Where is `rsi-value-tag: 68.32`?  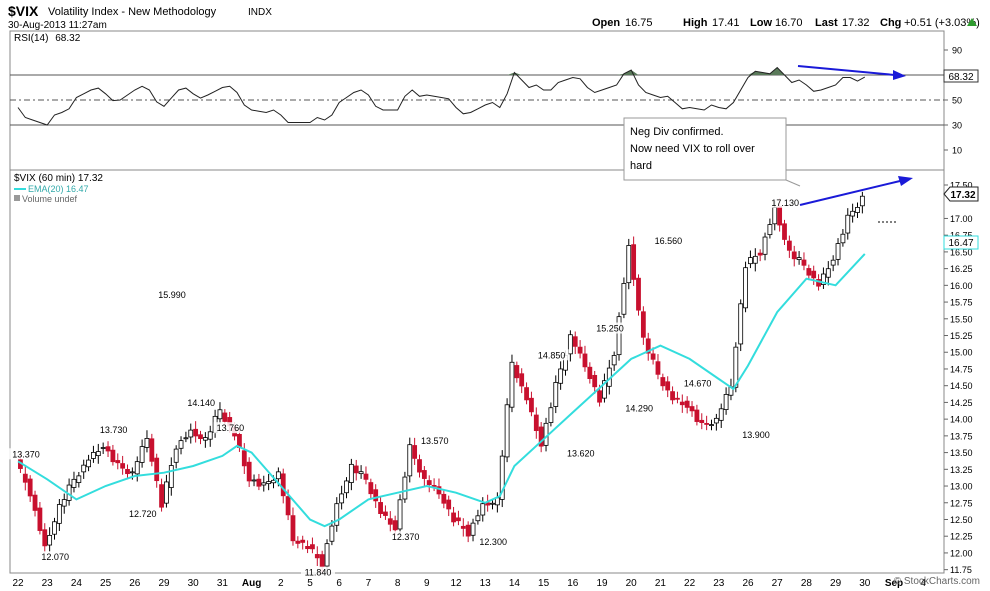 rsi-value-tag: 68.32 is located at coordinates (961, 76).